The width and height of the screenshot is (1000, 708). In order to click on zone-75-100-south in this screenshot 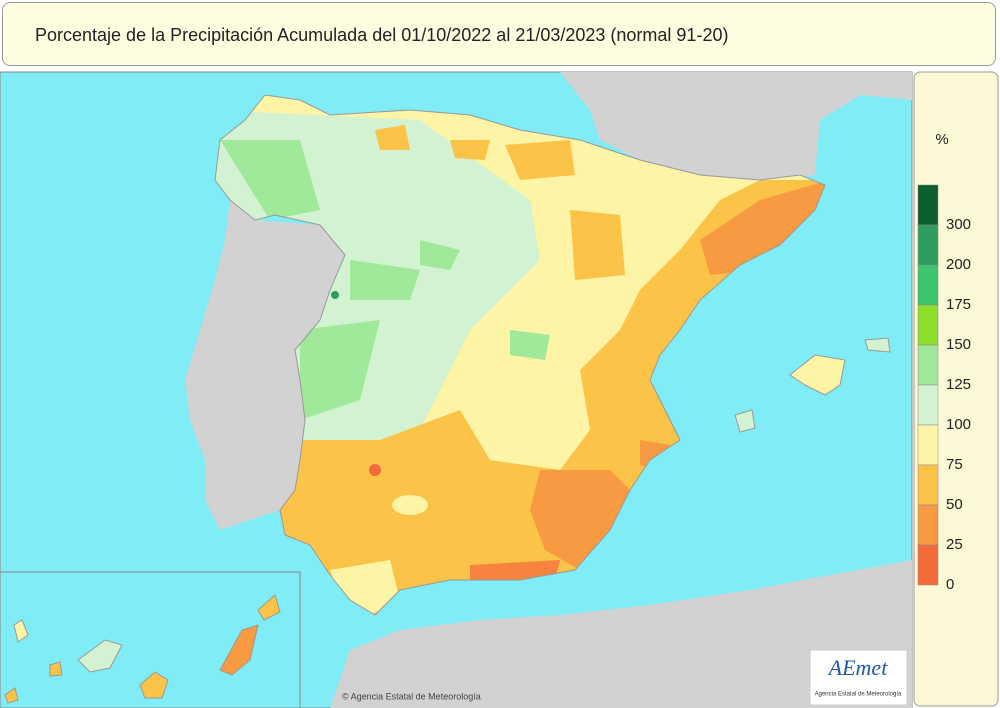, I will do `click(410, 505)`.